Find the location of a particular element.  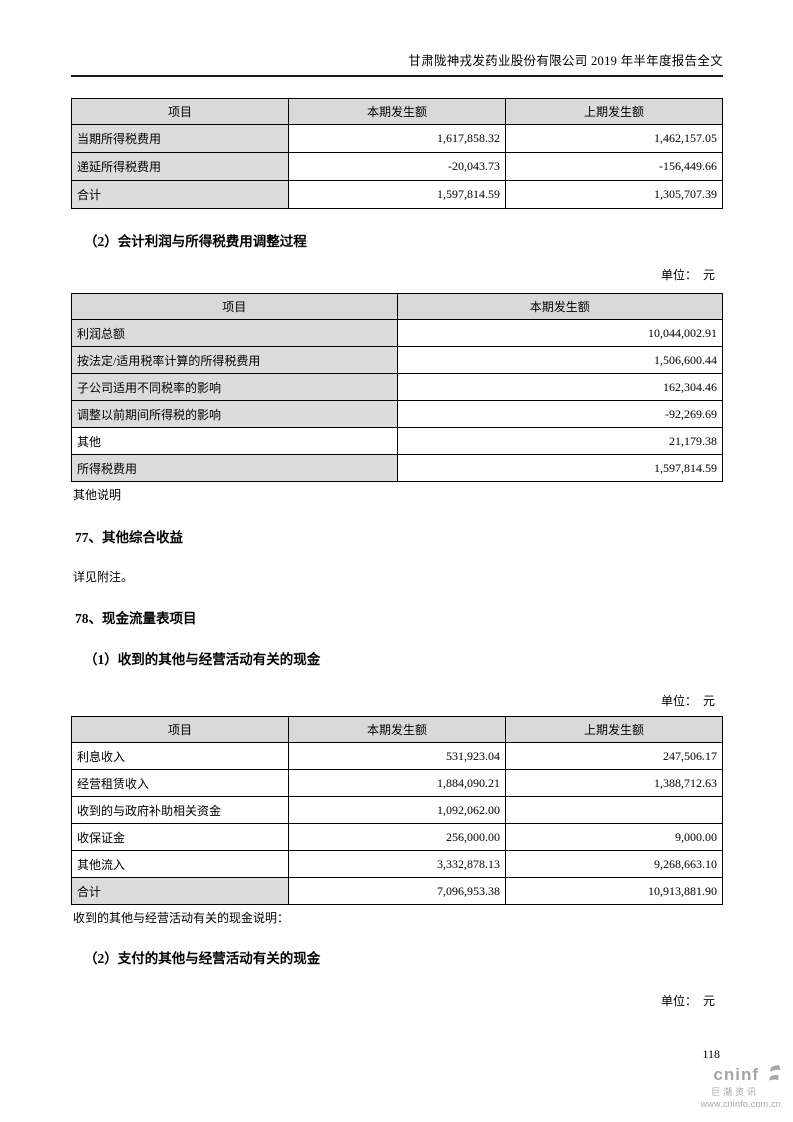

row-label-cell: 按法定/适用税率计算的所得税费用 is located at coordinates (234, 360).